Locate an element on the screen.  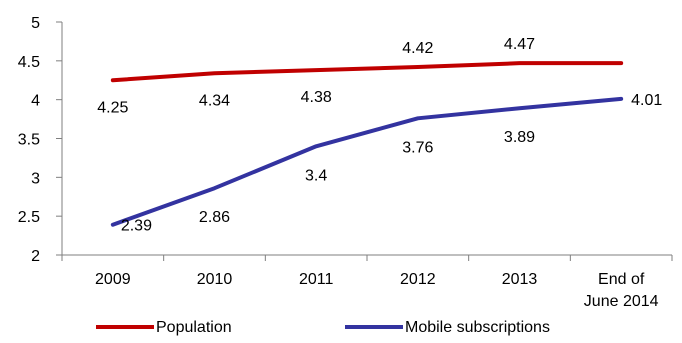
legend: Population Mobile subscriptions is located at coordinates (323, 327).